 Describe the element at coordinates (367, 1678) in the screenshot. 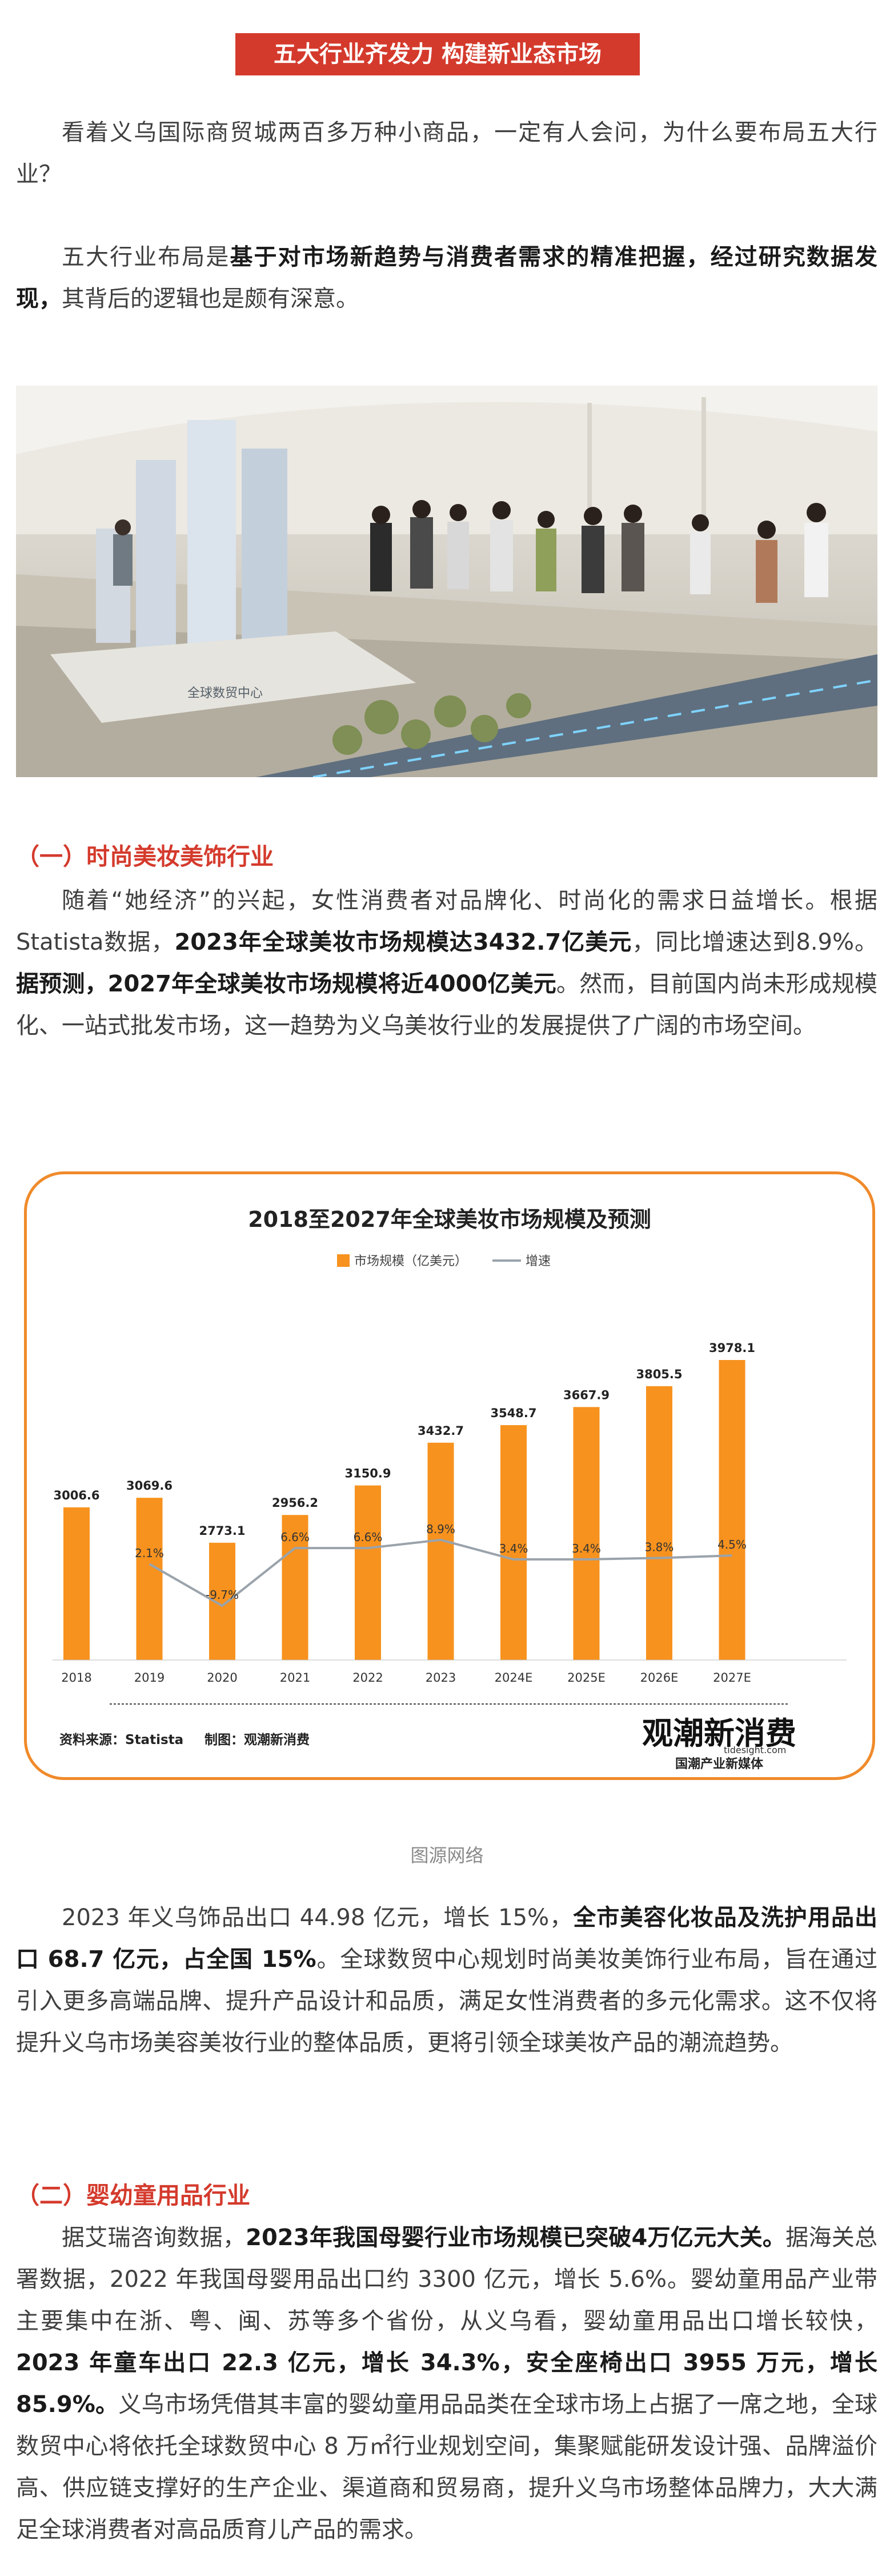

I see `chart-x-tick-2022: 2022` at that location.